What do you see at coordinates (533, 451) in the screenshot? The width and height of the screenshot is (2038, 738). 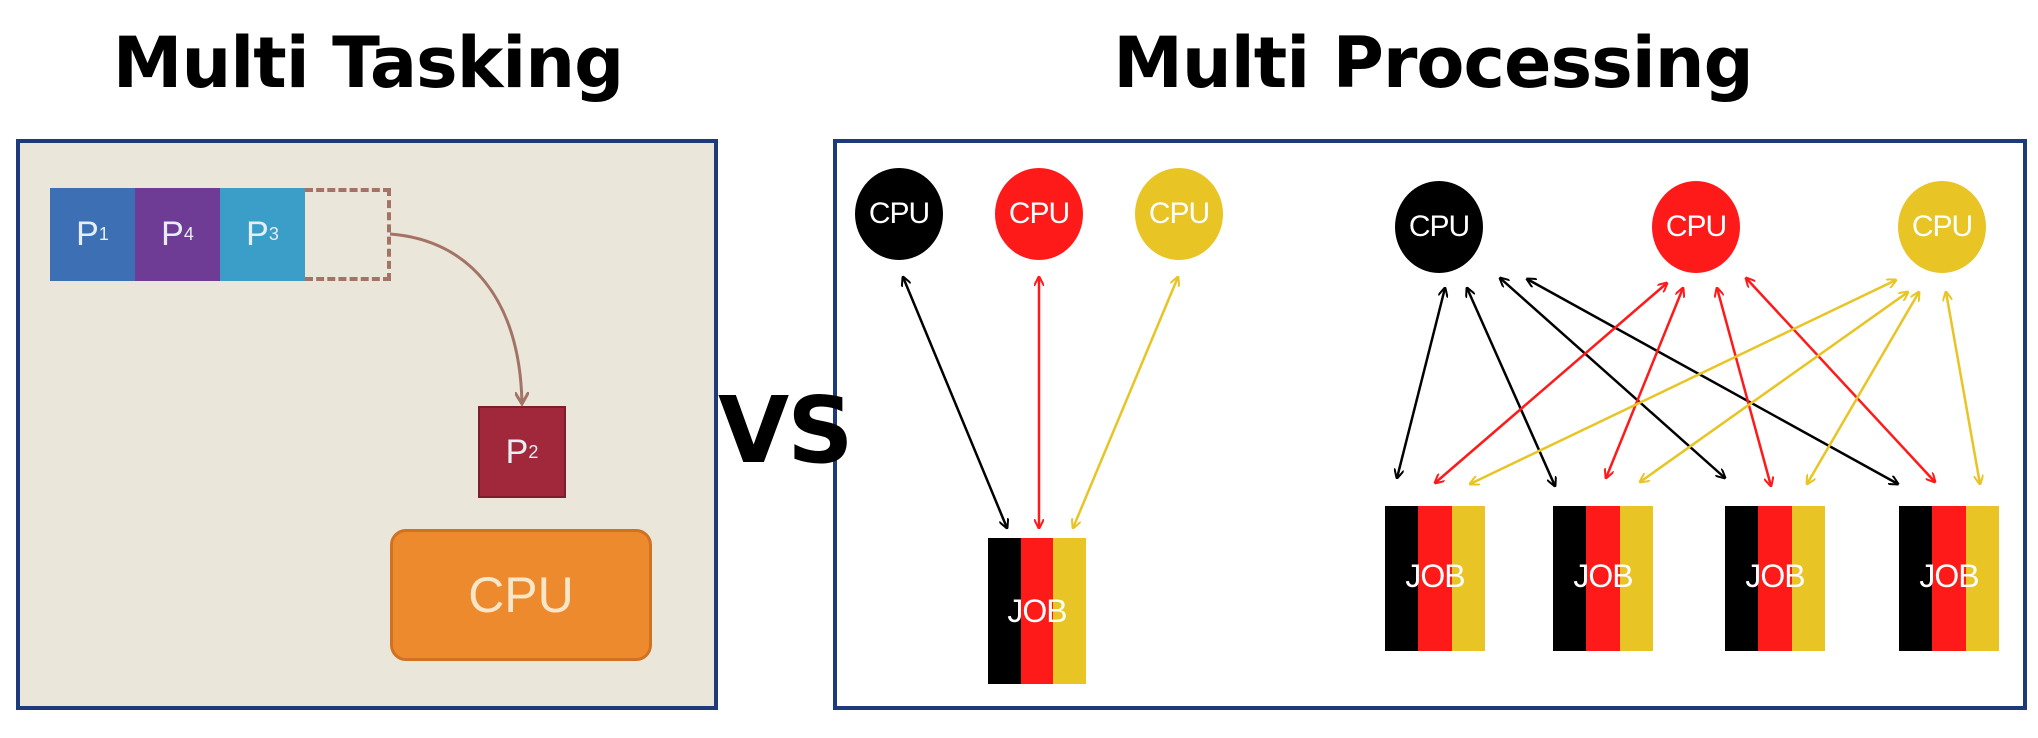 I see `process-index: 2` at bounding box center [533, 451].